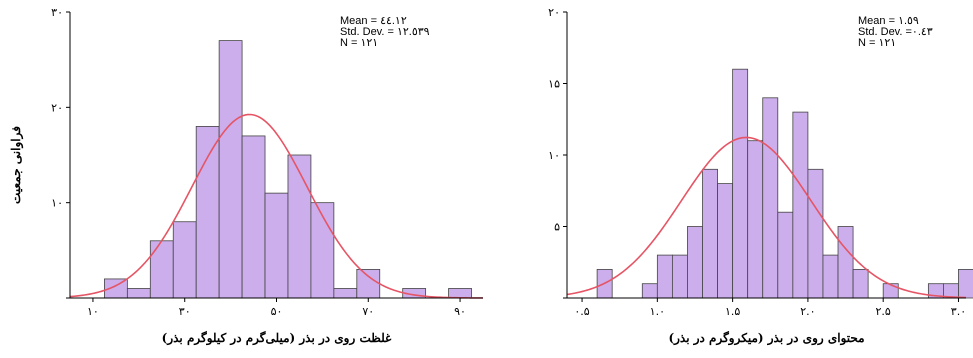  I want to click on shared-y-axis-label: فراوانی جمعیت, so click(16, 165).